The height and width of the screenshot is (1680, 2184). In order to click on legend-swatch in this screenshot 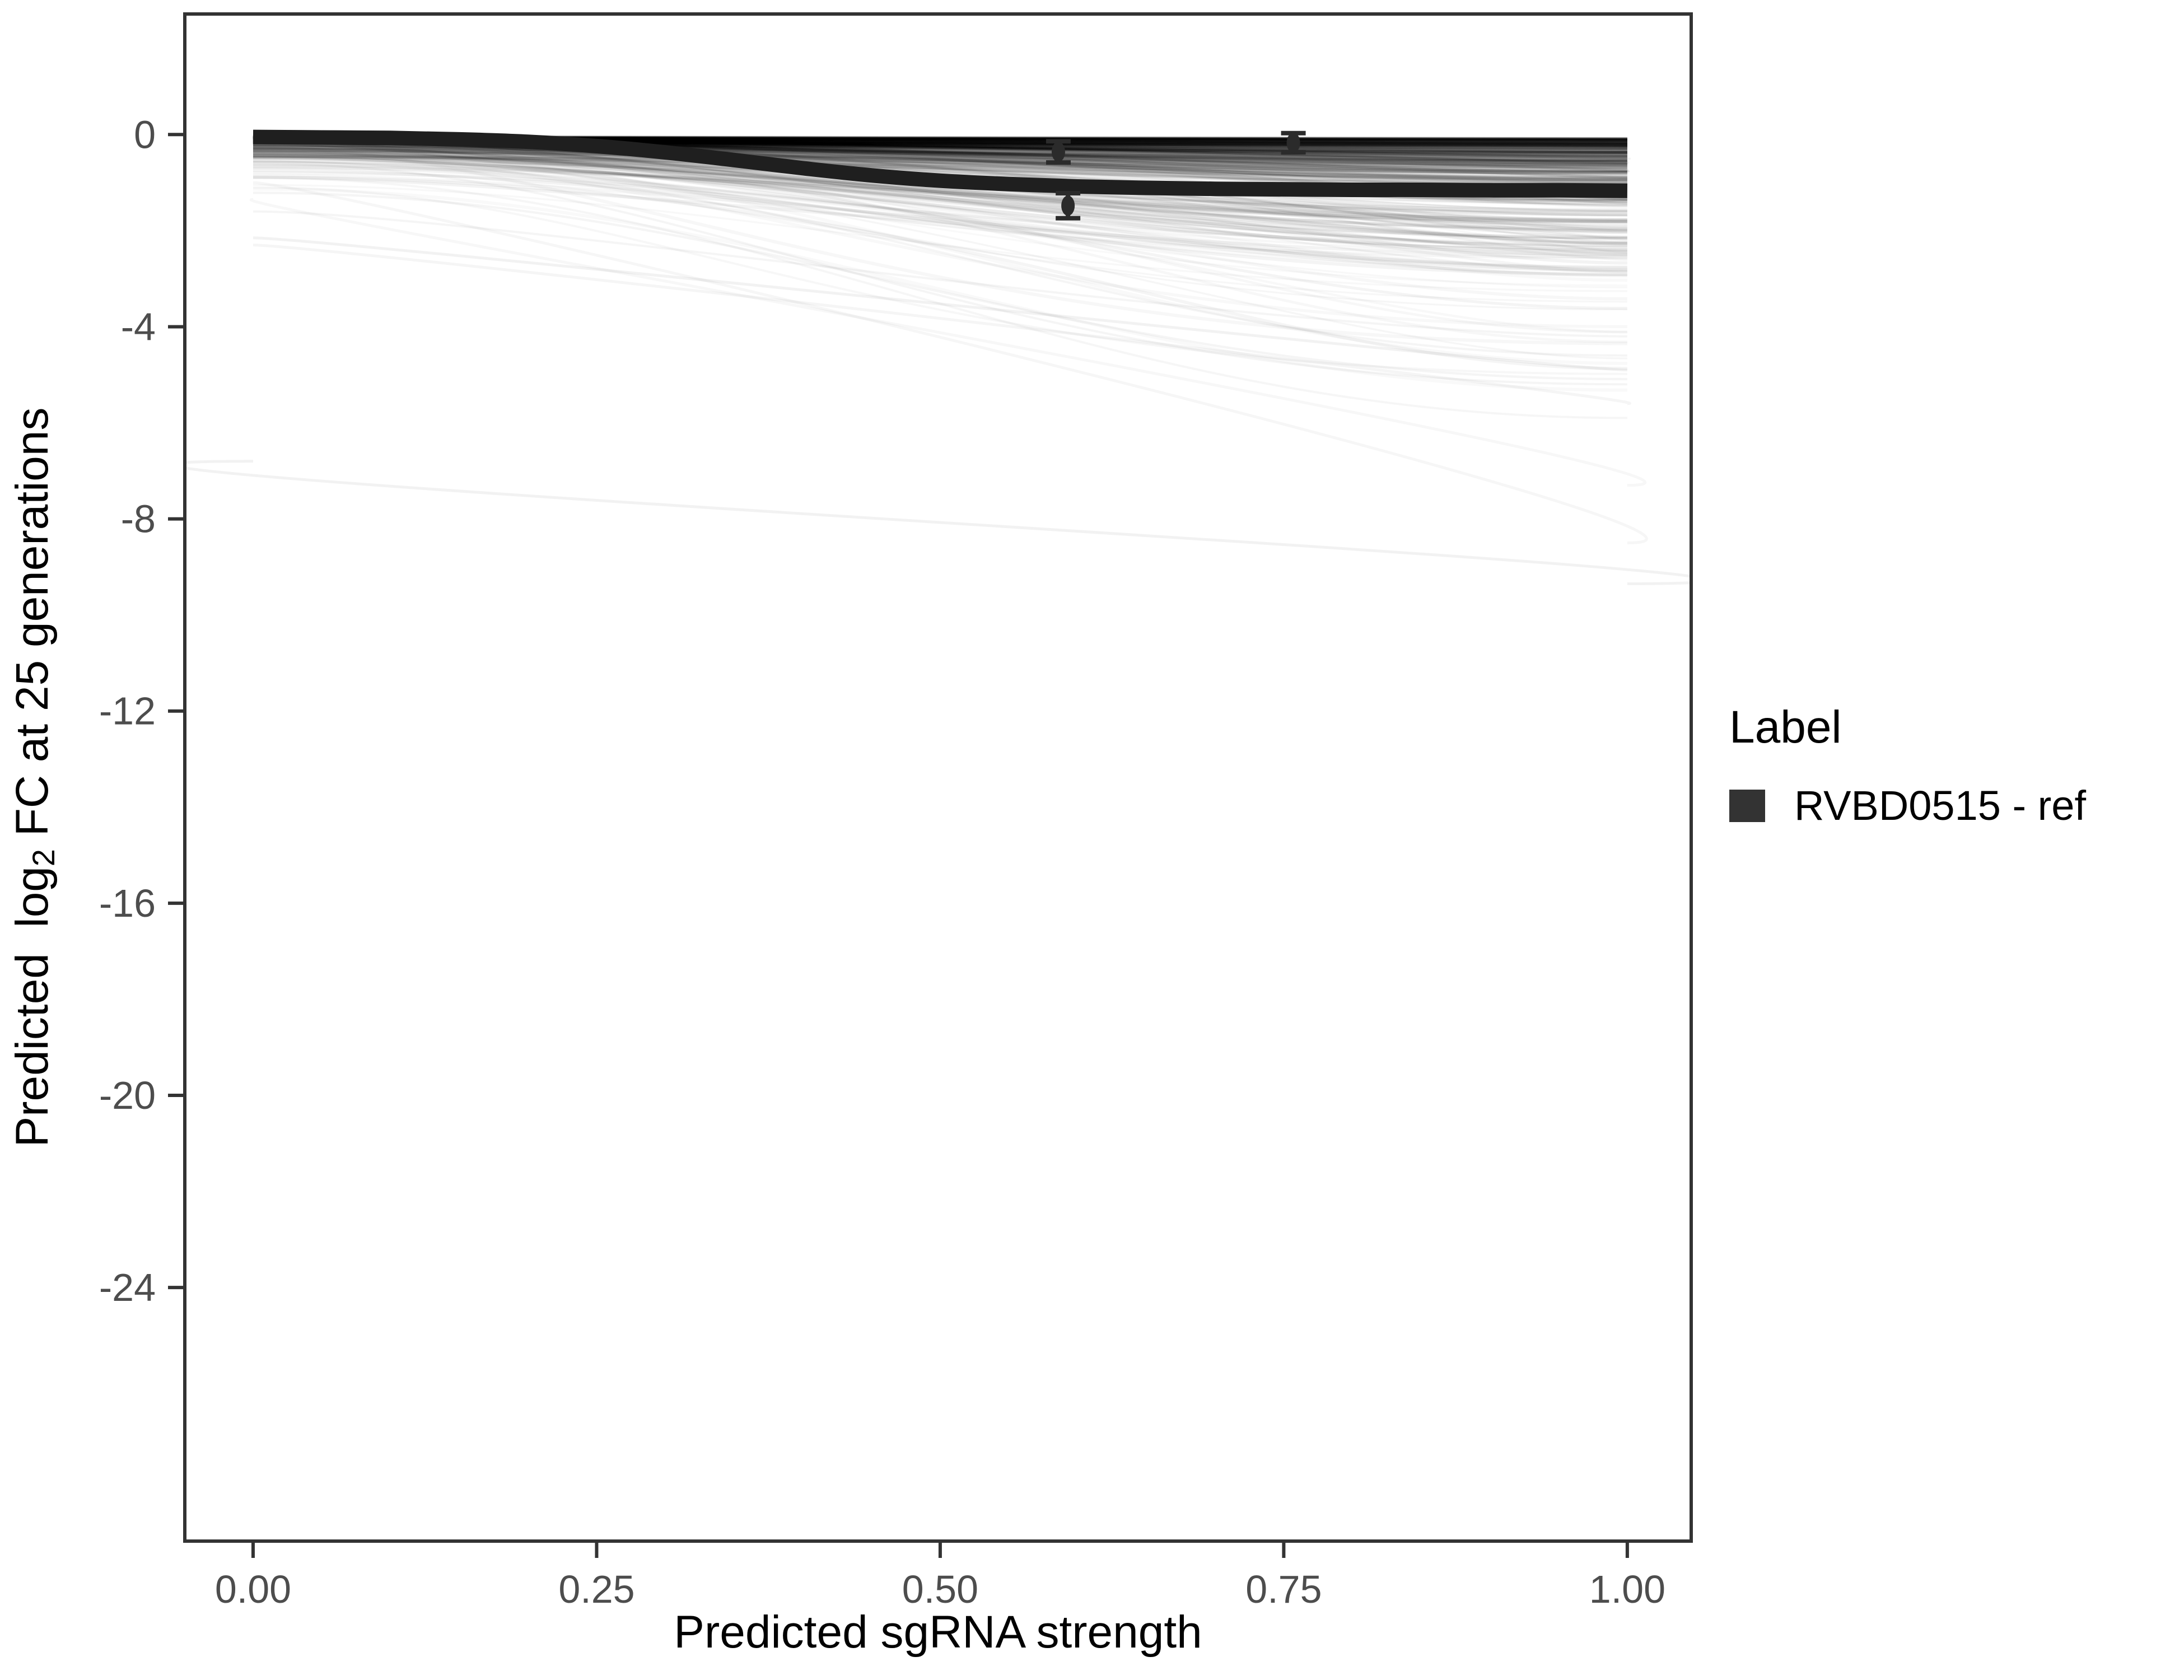, I will do `click(1747, 806)`.